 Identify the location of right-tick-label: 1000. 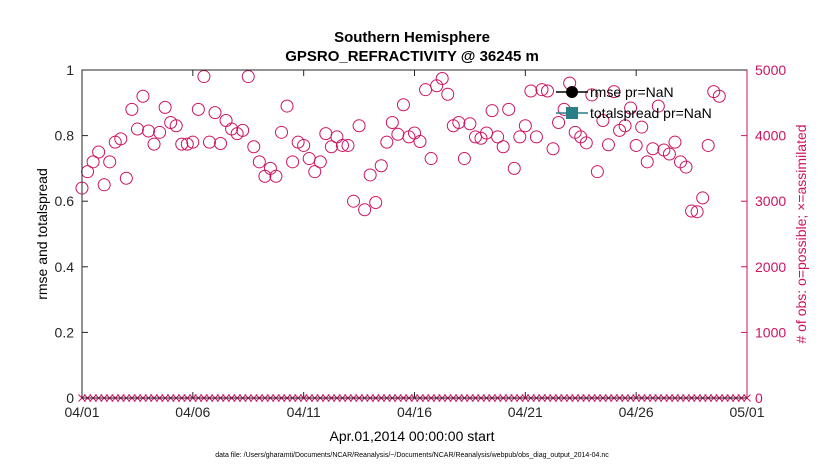
(770, 332).